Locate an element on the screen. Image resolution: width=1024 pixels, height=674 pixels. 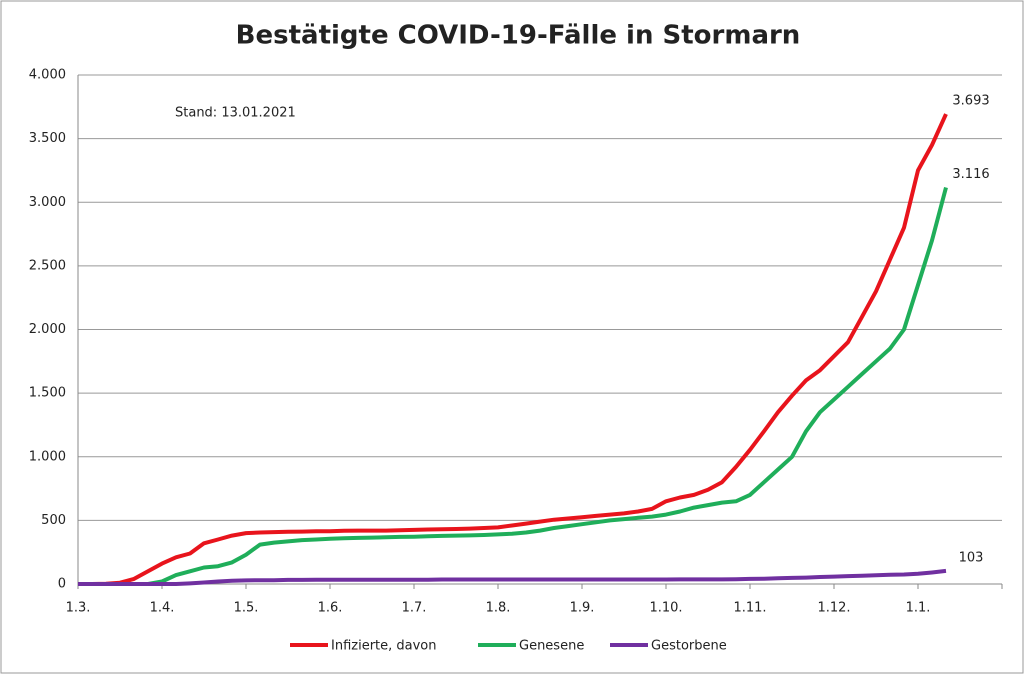
legend-label: Infizierte, davon is located at coordinates (384, 646).